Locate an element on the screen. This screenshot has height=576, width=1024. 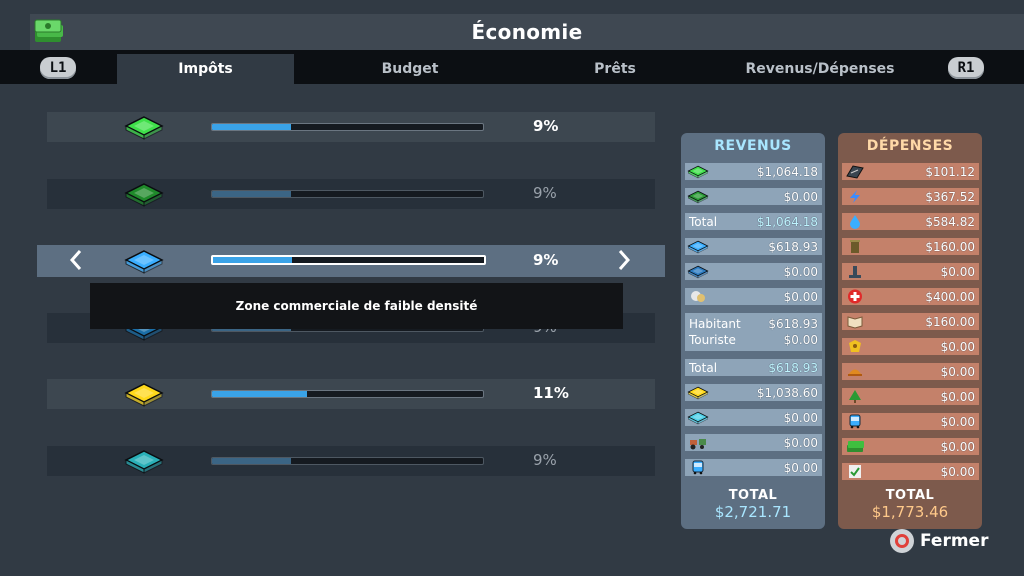
tab-budget: Budget is located at coordinates (410, 69).